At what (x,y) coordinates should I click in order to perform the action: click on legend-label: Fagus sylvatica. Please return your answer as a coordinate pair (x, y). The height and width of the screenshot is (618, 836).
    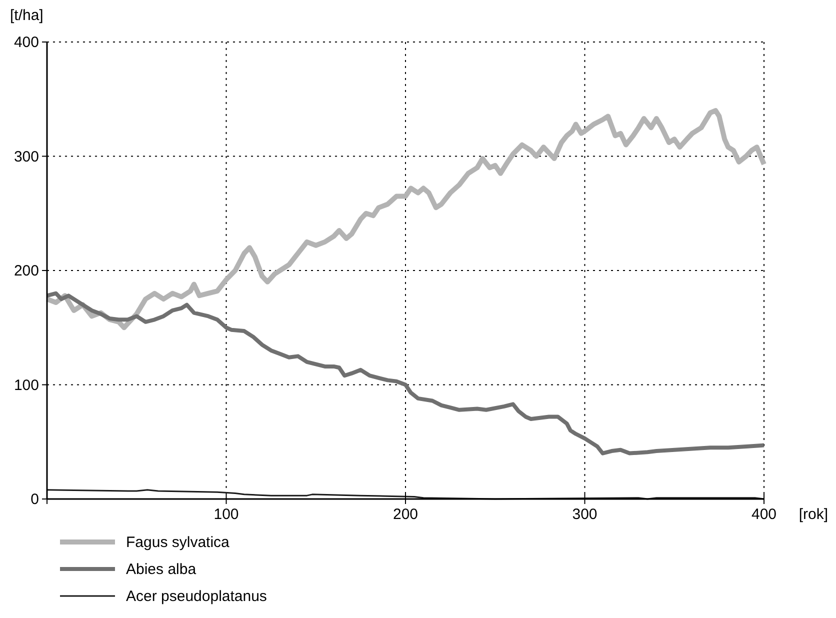
    Looking at the image, I should click on (178, 542).